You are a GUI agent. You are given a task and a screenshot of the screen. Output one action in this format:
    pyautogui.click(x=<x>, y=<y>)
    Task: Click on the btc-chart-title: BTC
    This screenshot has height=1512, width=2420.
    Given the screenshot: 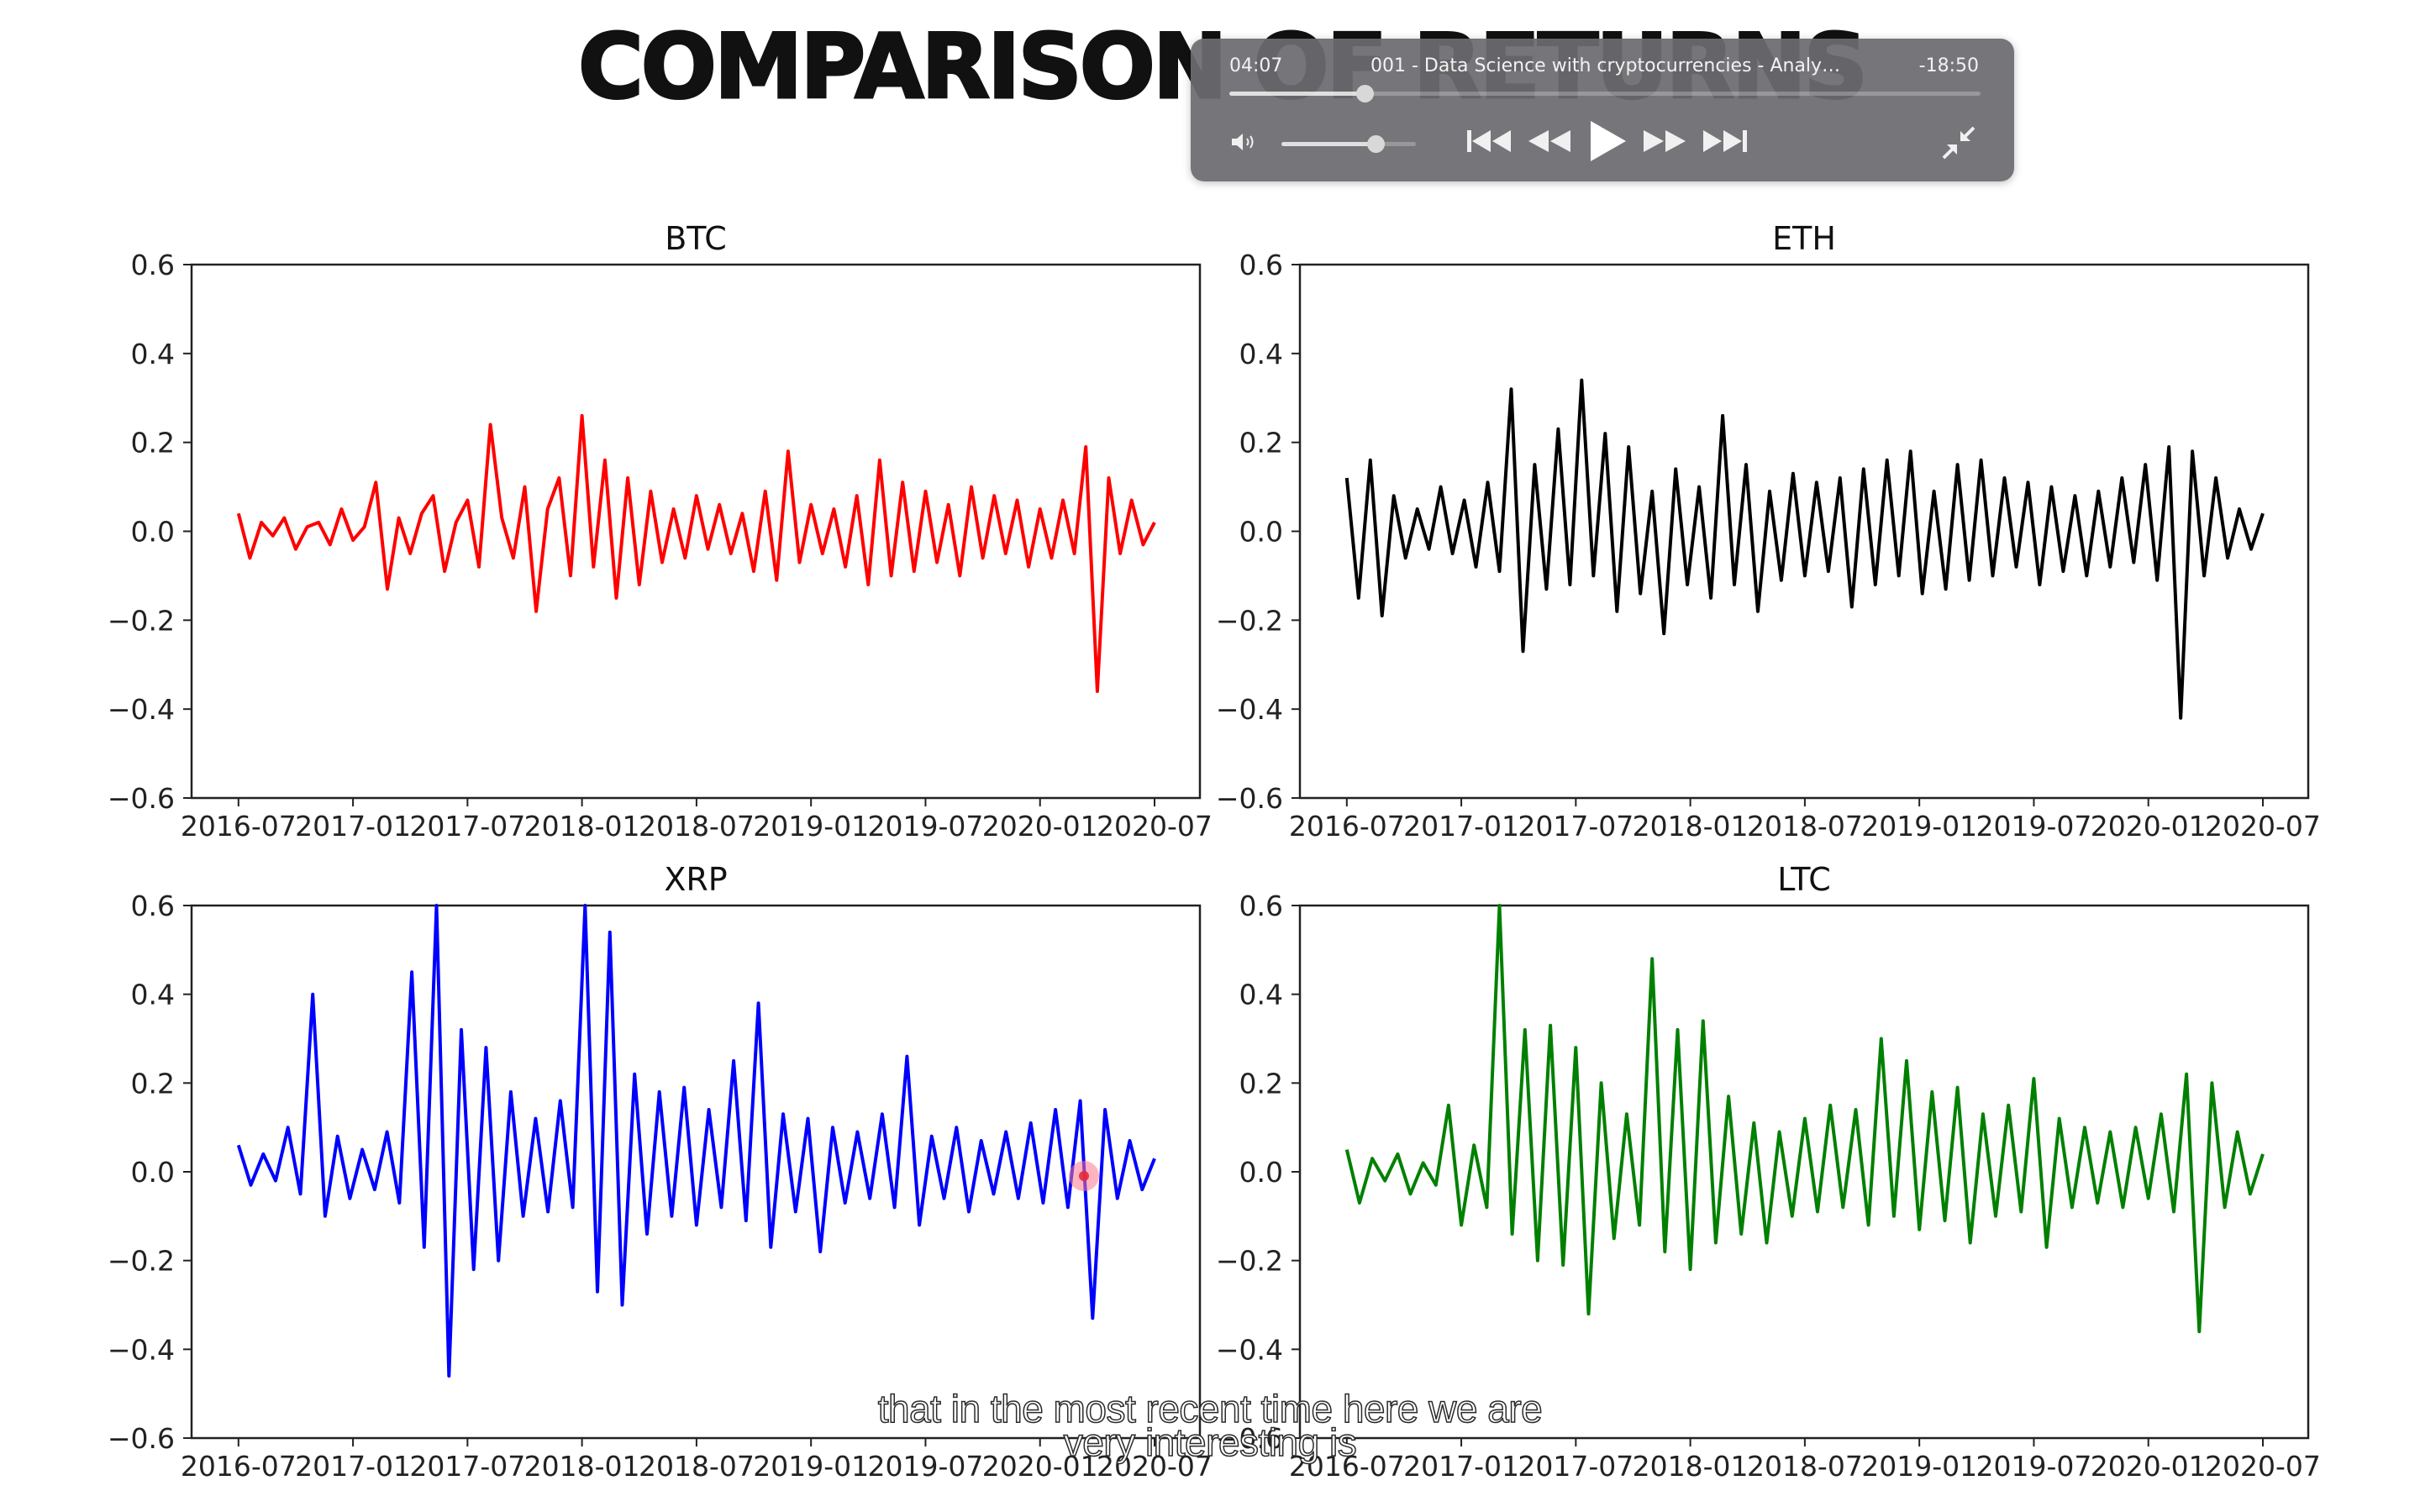 What is the action you would take?
    pyautogui.click(x=696, y=238)
    